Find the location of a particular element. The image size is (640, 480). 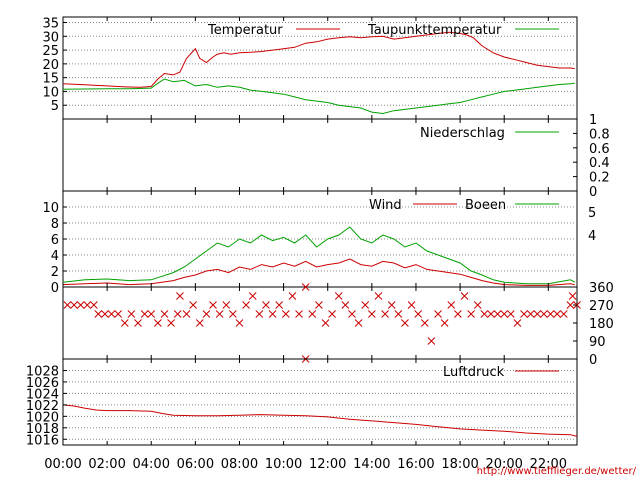

series-line-boeen is located at coordinates (319, 255).